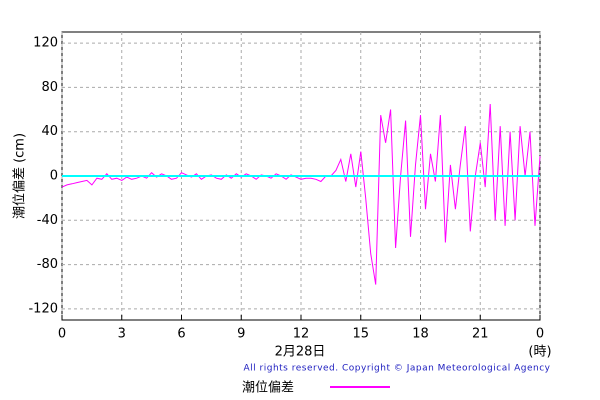  I want to click on x-axis-label: 2月28日, so click(300, 352).